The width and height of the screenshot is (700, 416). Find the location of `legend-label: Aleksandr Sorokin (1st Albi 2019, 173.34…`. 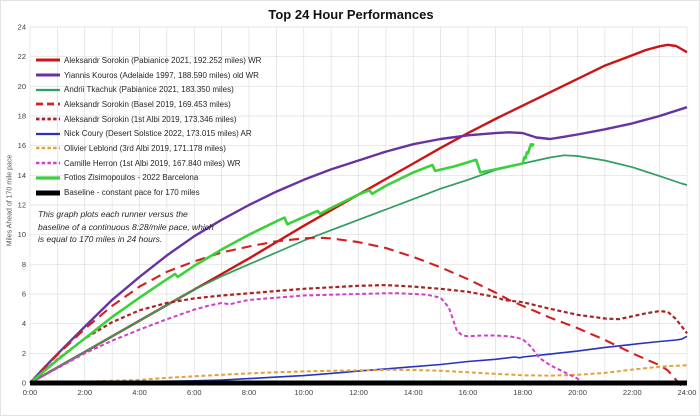

legend-label: Aleksandr Sorokin (1st Albi 2019, 173.34… is located at coordinates (150, 119).